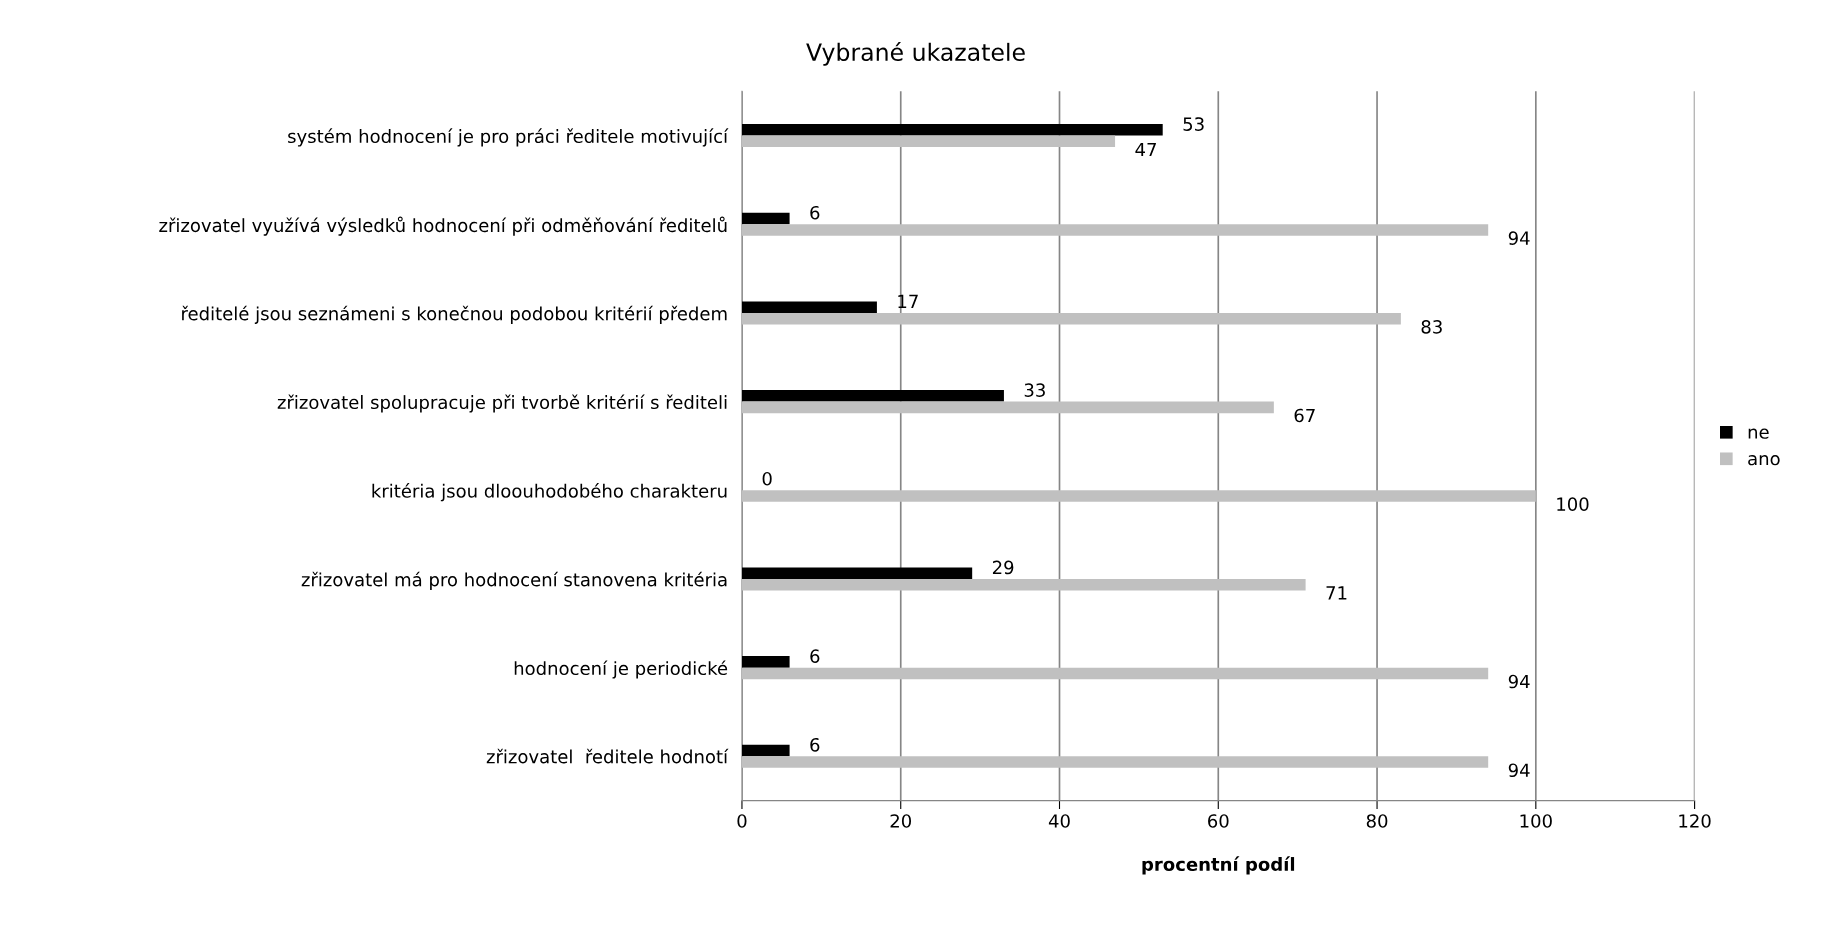  Describe the element at coordinates (1573, 504) in the screenshot. I see `data-label: 100` at that location.